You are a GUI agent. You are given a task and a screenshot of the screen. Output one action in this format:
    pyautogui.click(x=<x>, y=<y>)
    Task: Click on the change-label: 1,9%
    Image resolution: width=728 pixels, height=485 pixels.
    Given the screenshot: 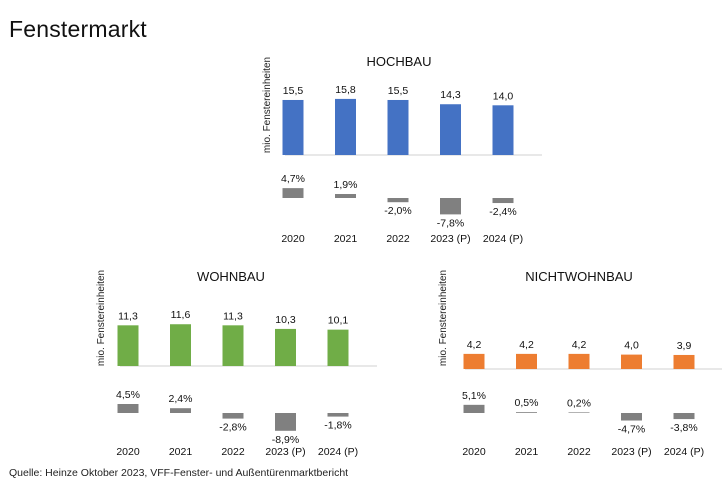 What is the action you would take?
    pyautogui.click(x=346, y=185)
    